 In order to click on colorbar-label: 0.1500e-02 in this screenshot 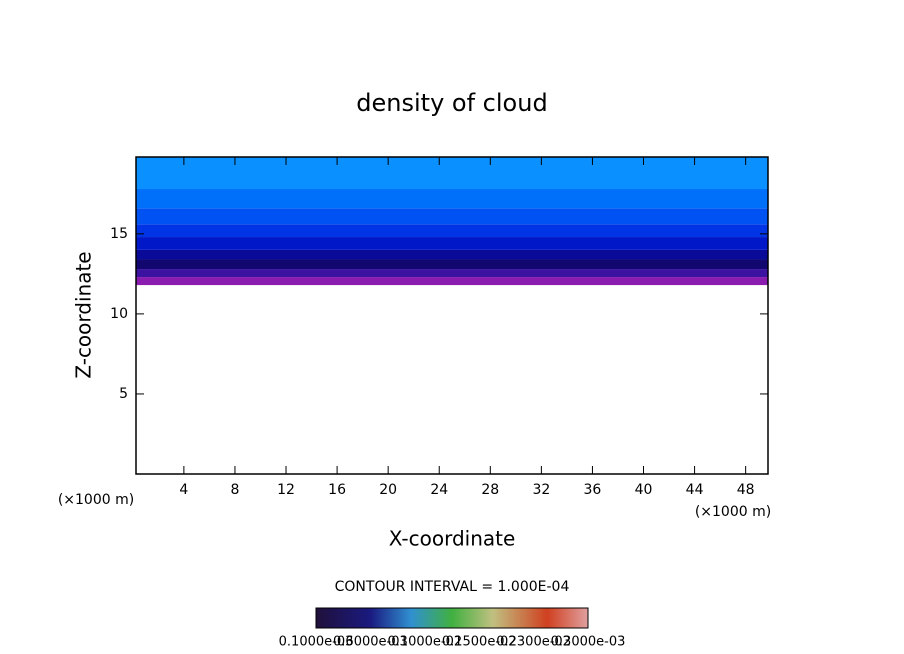, I will do `click(479, 642)`.